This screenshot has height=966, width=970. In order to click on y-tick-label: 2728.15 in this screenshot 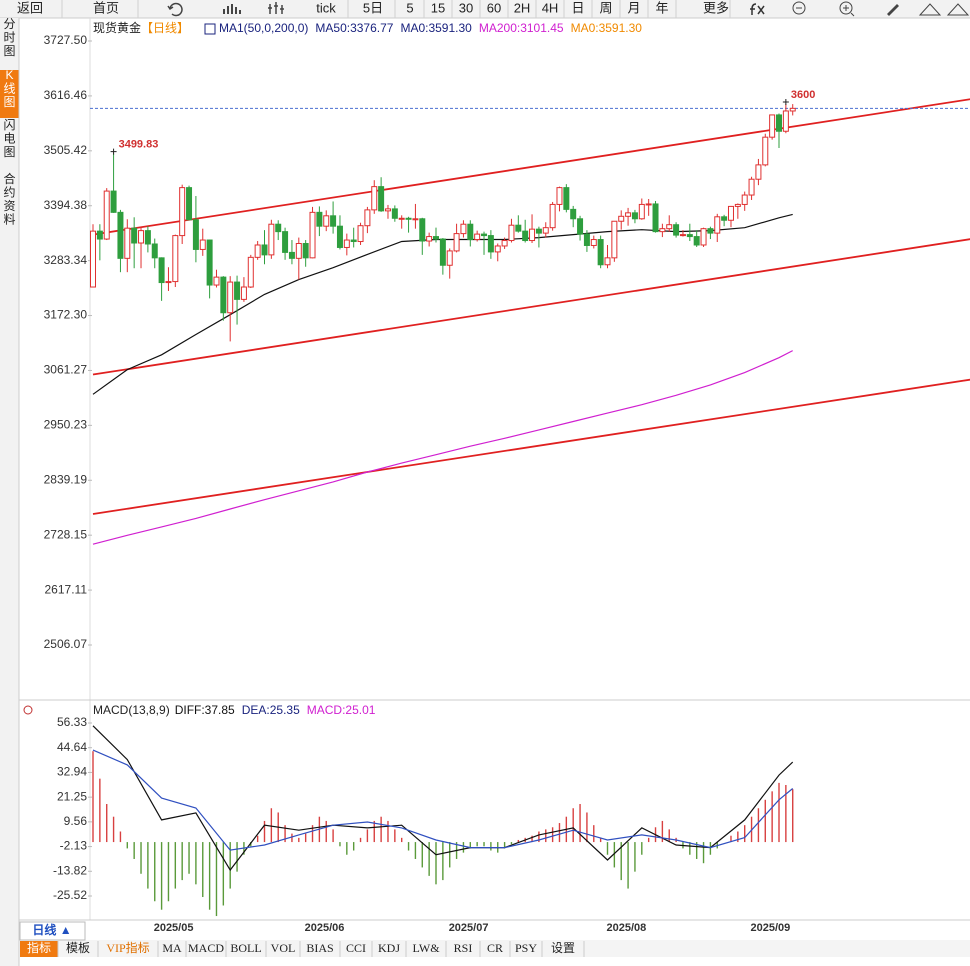, I will do `click(66, 534)`.